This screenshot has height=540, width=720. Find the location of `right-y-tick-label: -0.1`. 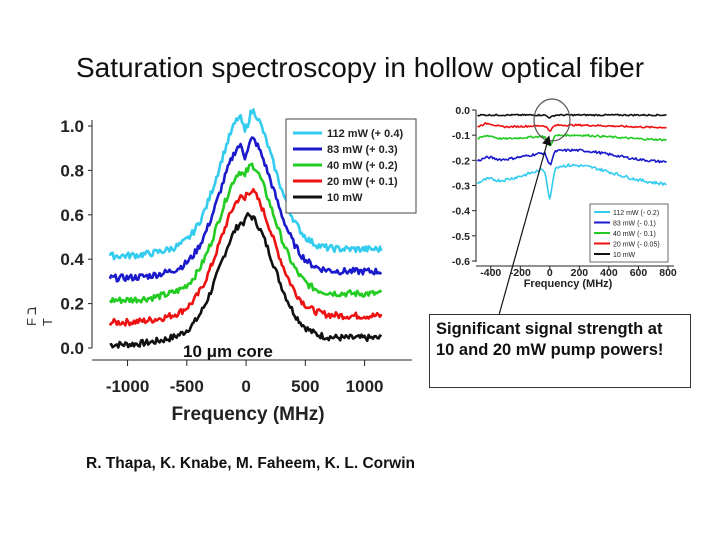

right-y-tick-label: -0.1 is located at coordinates (461, 136).